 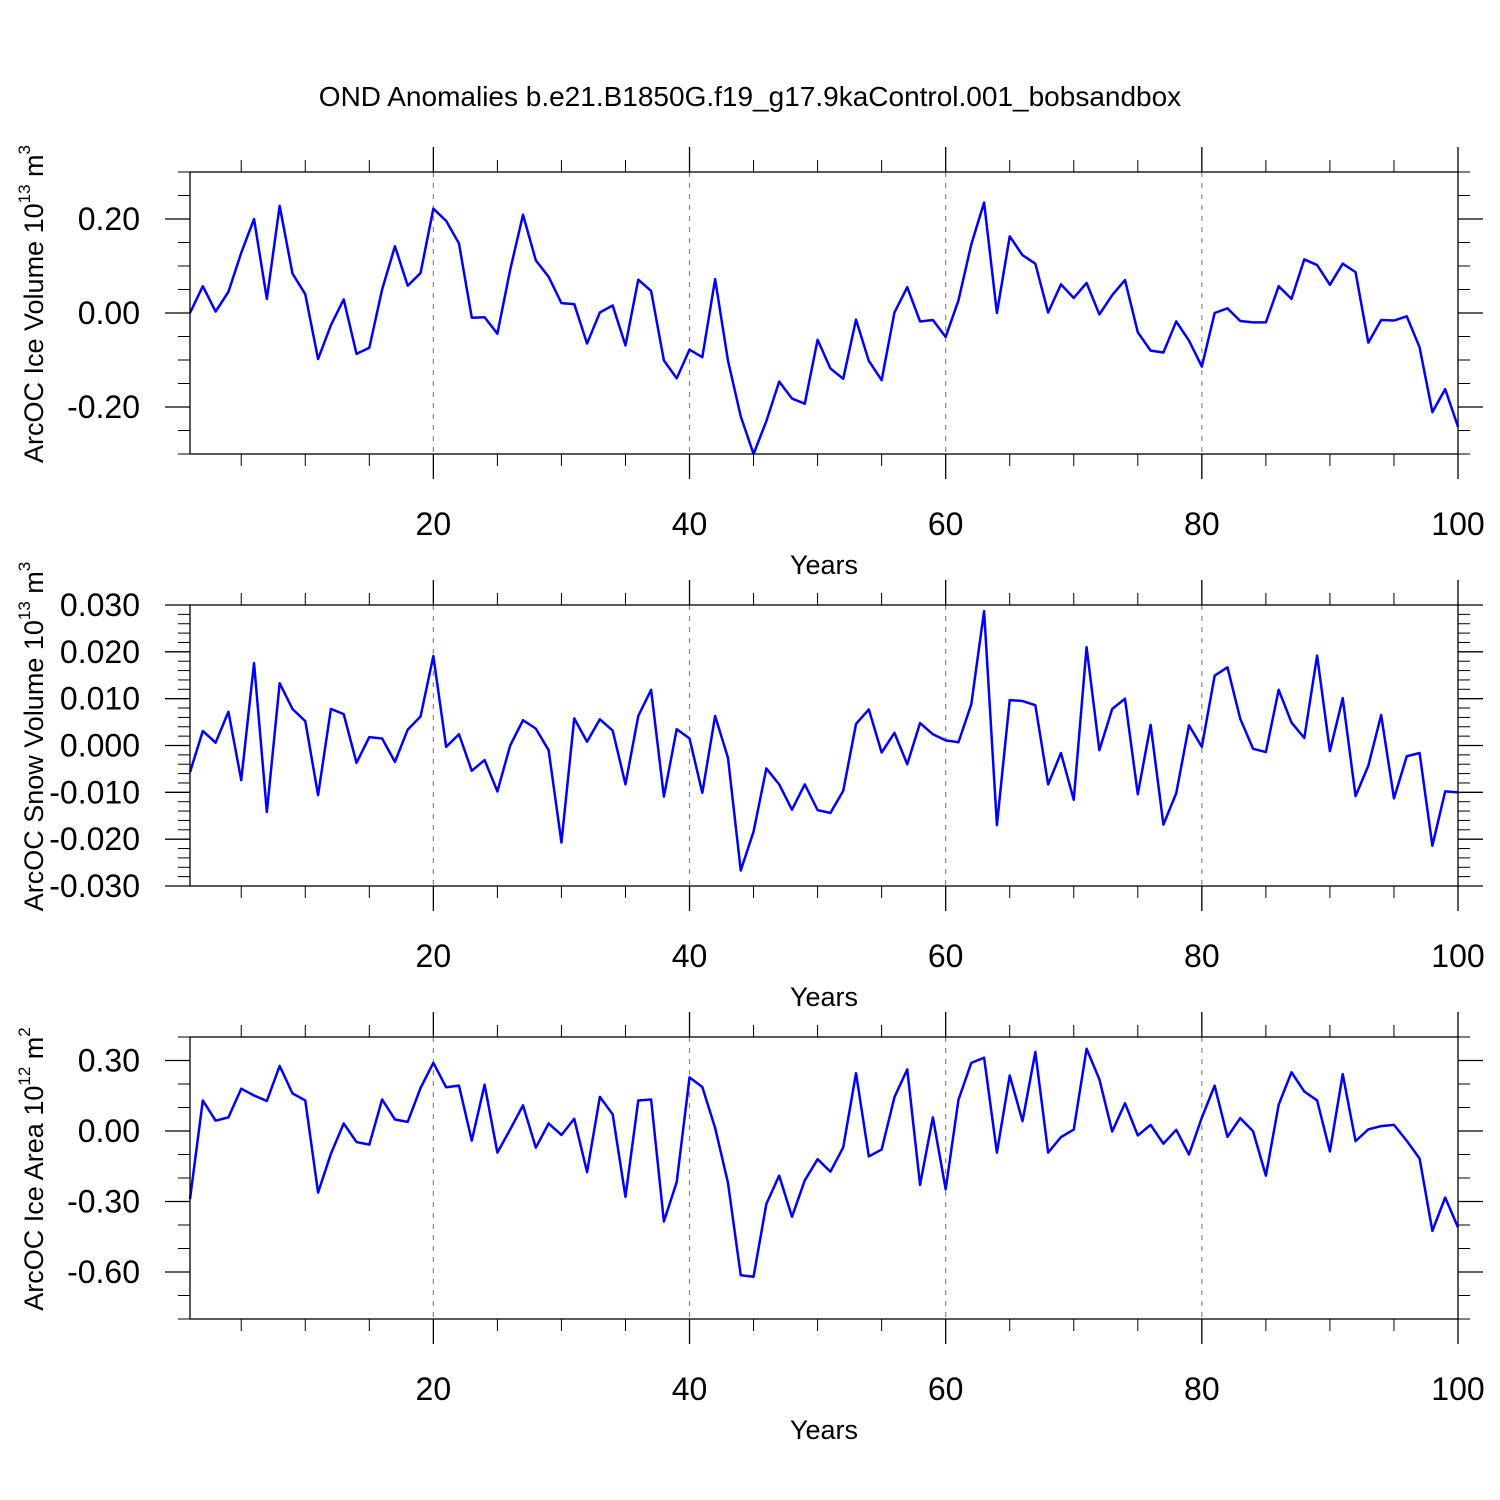 I want to click on series-line-ice-area, so click(x=824, y=1162).